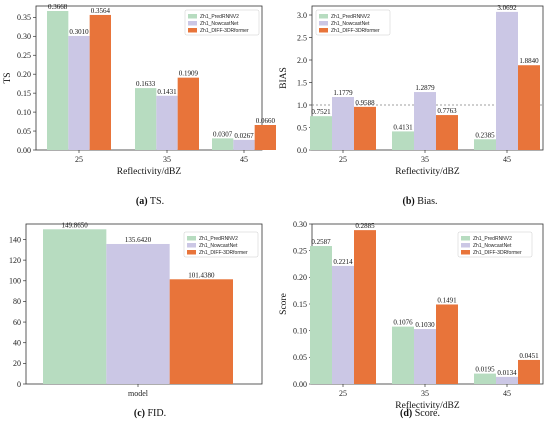 This screenshot has width=550, height=426. What do you see at coordinates (19, 384) in the screenshot?
I see `y-tick-label: 0` at bounding box center [19, 384].